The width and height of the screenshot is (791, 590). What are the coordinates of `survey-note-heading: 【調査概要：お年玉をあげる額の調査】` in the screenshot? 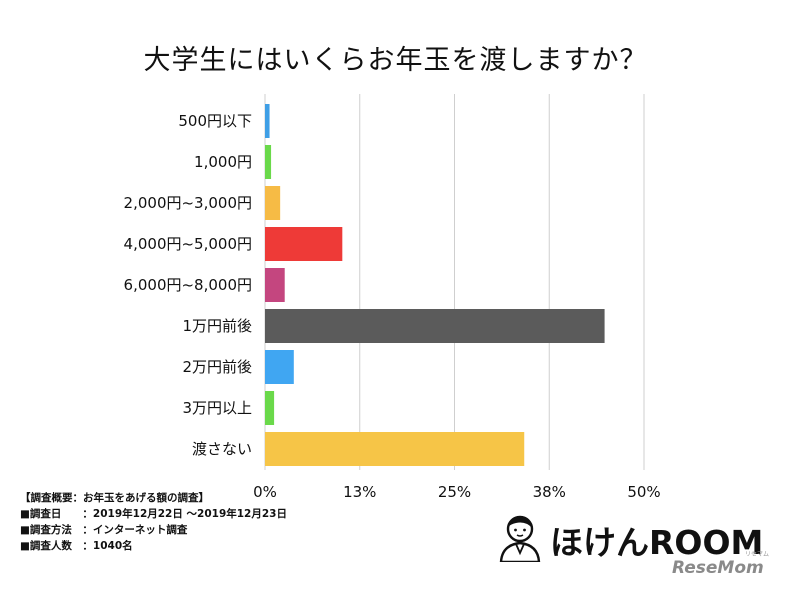 It's located at (114, 498).